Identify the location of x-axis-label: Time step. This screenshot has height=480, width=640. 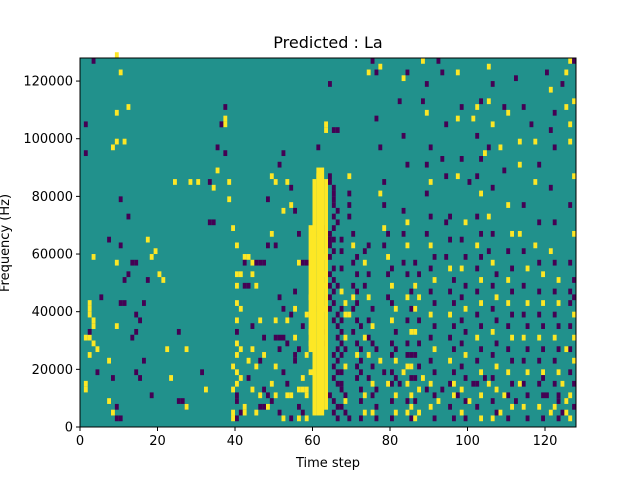
(327, 463).